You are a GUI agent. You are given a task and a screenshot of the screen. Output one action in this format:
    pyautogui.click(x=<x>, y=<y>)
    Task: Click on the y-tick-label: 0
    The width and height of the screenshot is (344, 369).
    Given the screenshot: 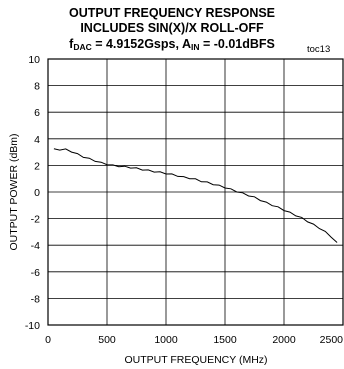 What is the action you would take?
    pyautogui.click(x=37, y=193)
    